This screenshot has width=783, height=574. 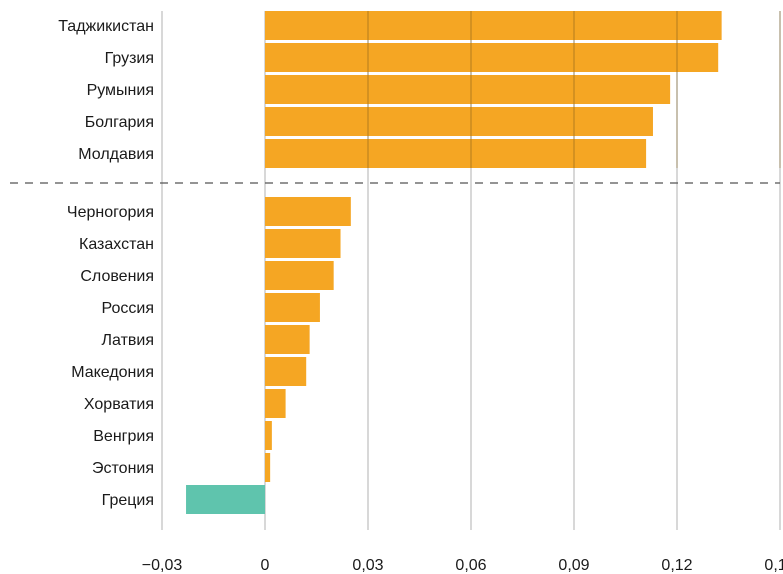 I want to click on category-label: Латвия, so click(x=128, y=340).